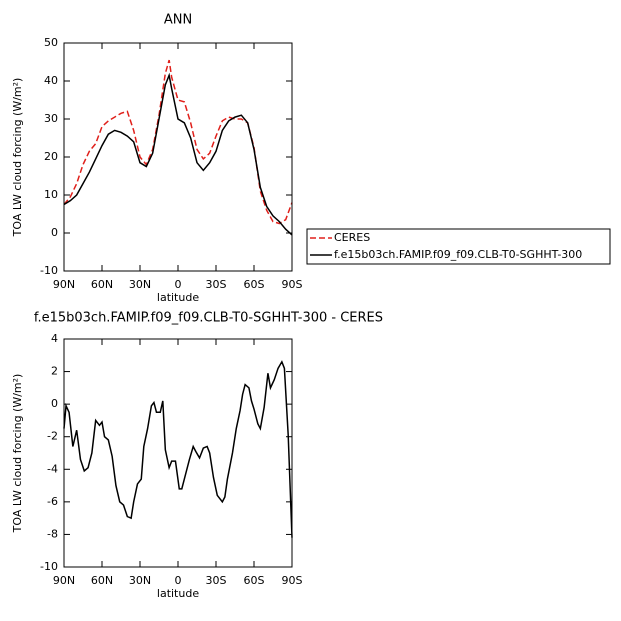 Image resolution: width=621 pixels, height=621 pixels. Describe the element at coordinates (52, 436) in the screenshot. I see `y-tick-label: -2` at that location.